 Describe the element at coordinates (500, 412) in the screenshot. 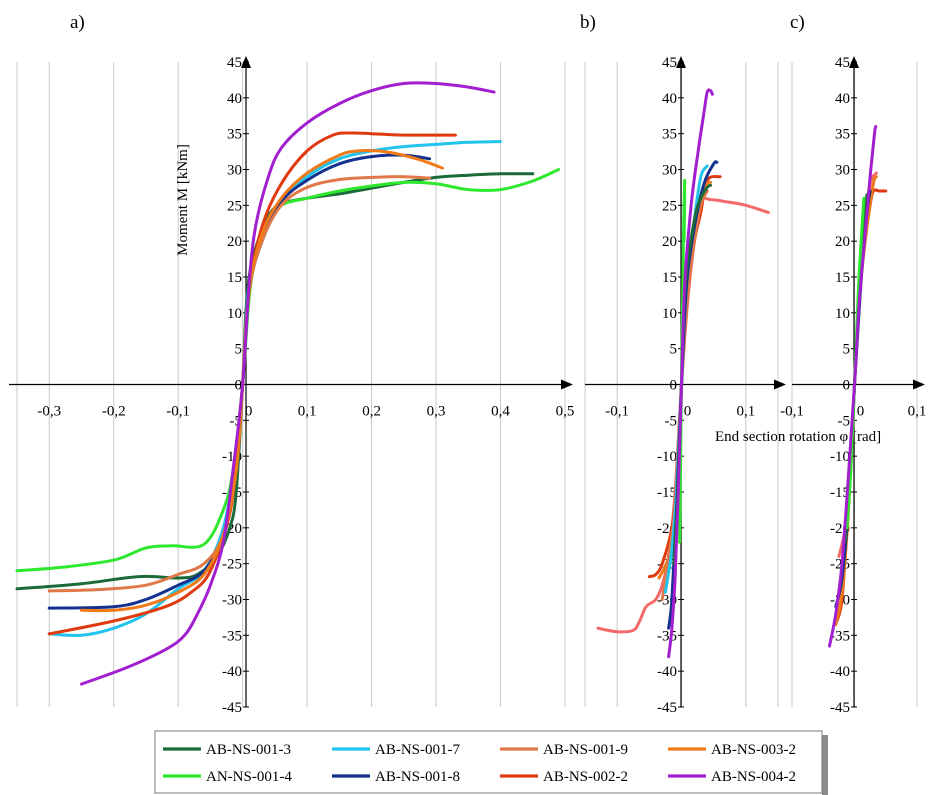

I see `x-tick-label: 0,4` at that location.